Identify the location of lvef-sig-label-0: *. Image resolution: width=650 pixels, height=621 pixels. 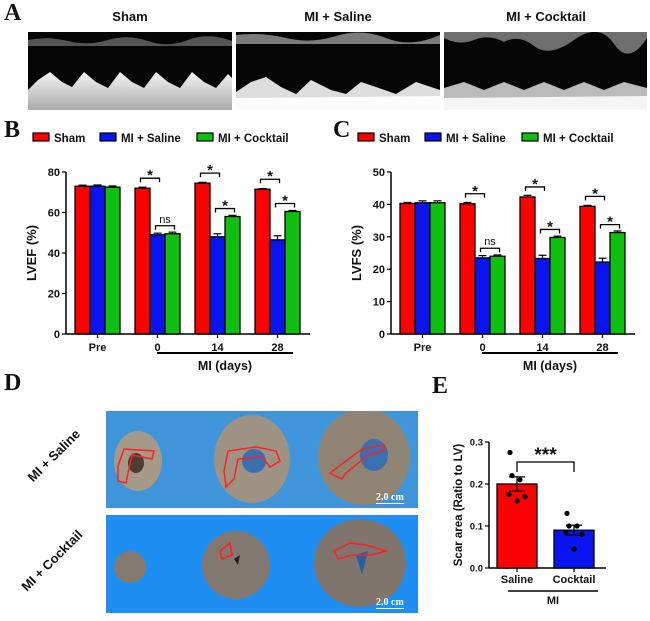
(150, 175).